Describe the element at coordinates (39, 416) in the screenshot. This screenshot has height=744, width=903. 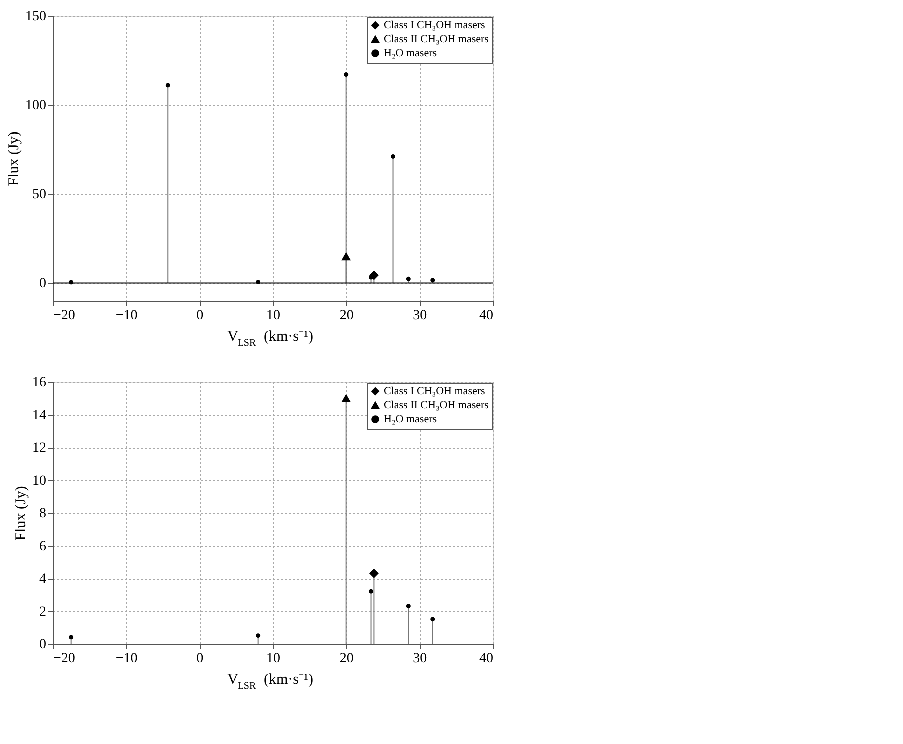
I see `y-tick-label: 14` at that location.